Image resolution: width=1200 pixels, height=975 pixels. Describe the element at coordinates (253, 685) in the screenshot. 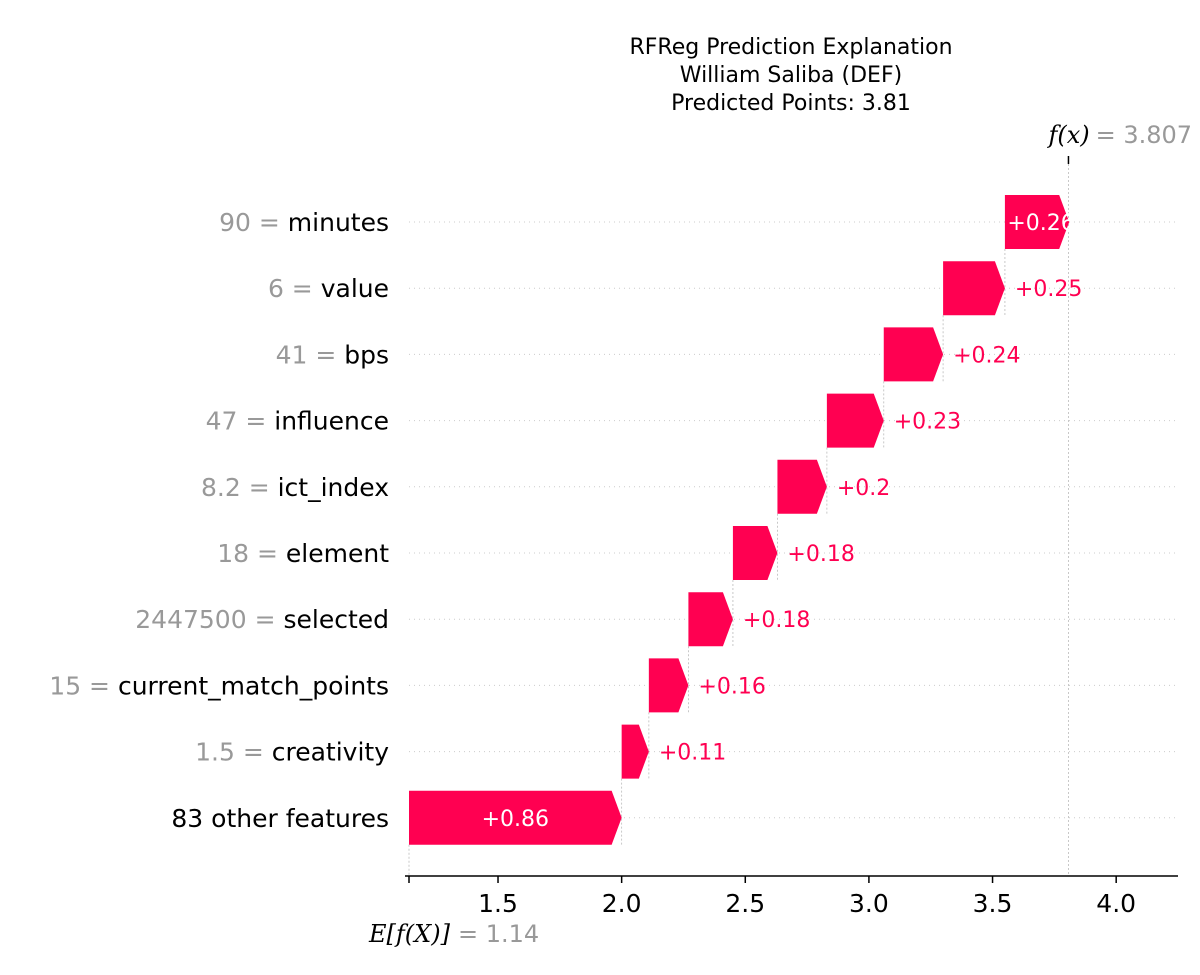

I see `feature-name: current_match_points` at that location.